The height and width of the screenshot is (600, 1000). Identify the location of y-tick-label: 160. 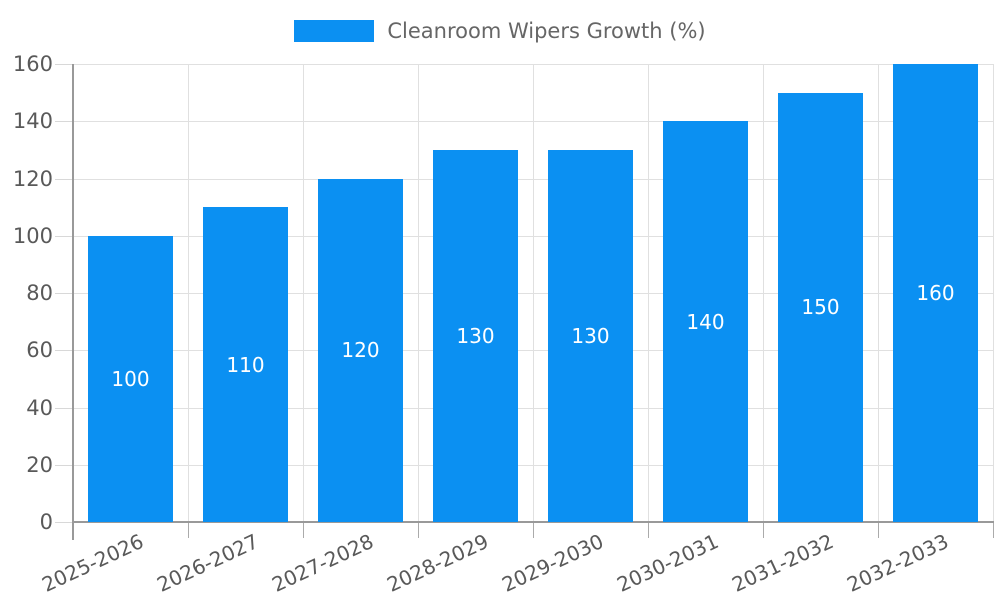
(32, 64).